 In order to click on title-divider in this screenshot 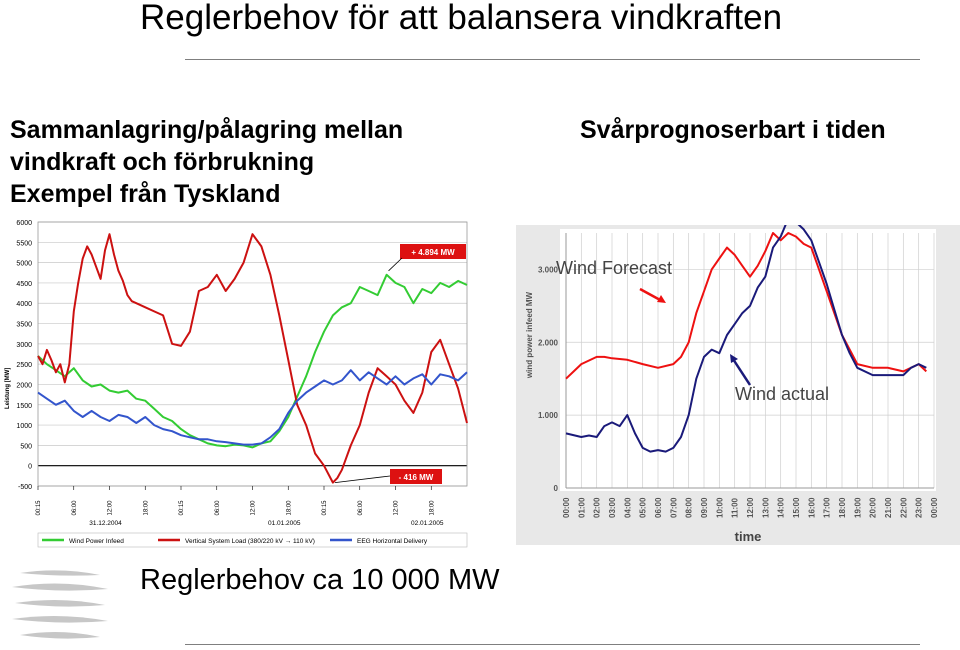, I will do `click(552, 59)`.